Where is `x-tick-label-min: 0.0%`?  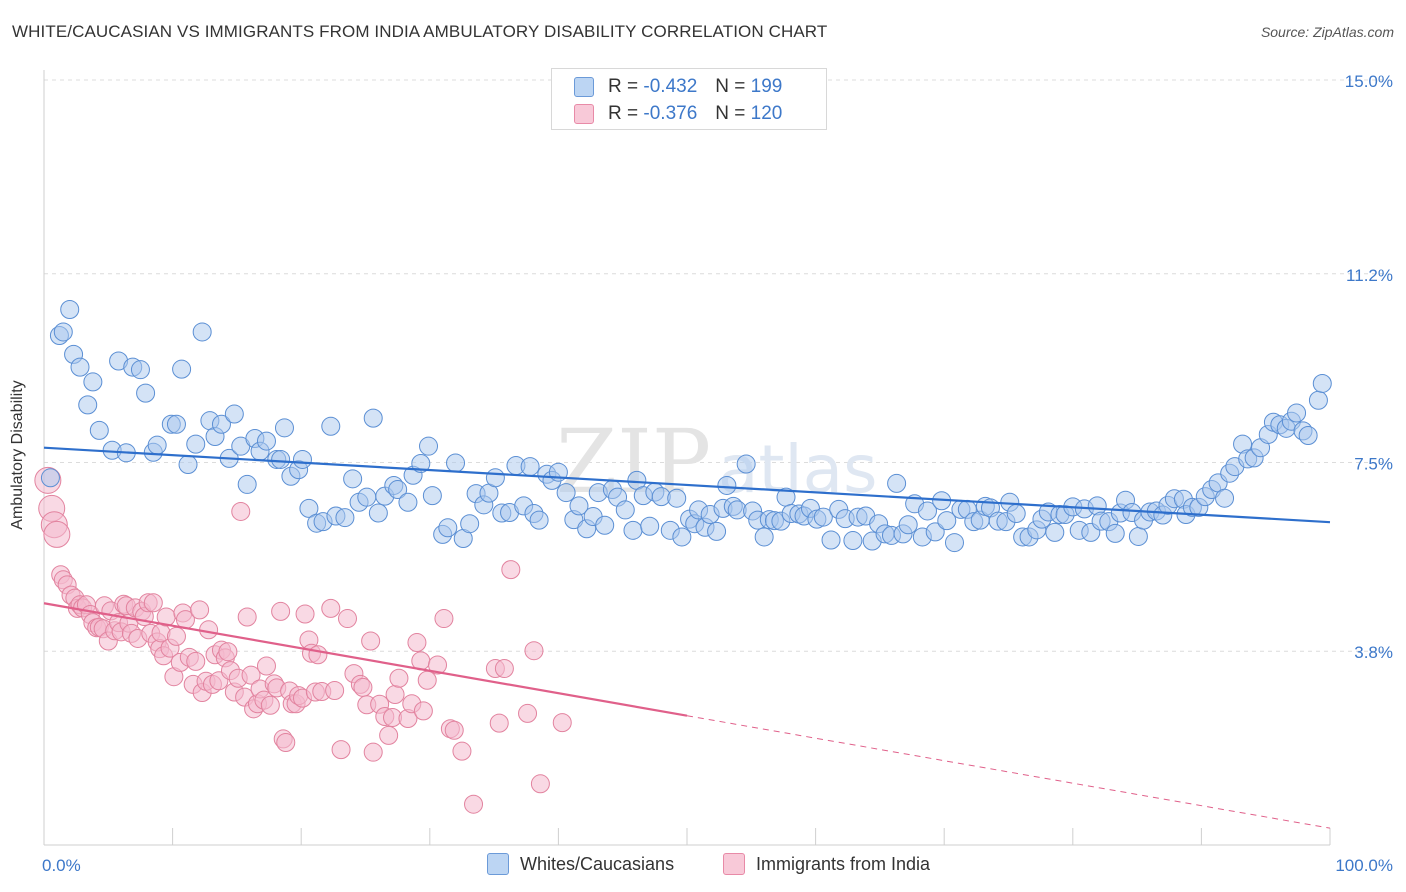 x-tick-label-min: 0.0% is located at coordinates (61, 865).